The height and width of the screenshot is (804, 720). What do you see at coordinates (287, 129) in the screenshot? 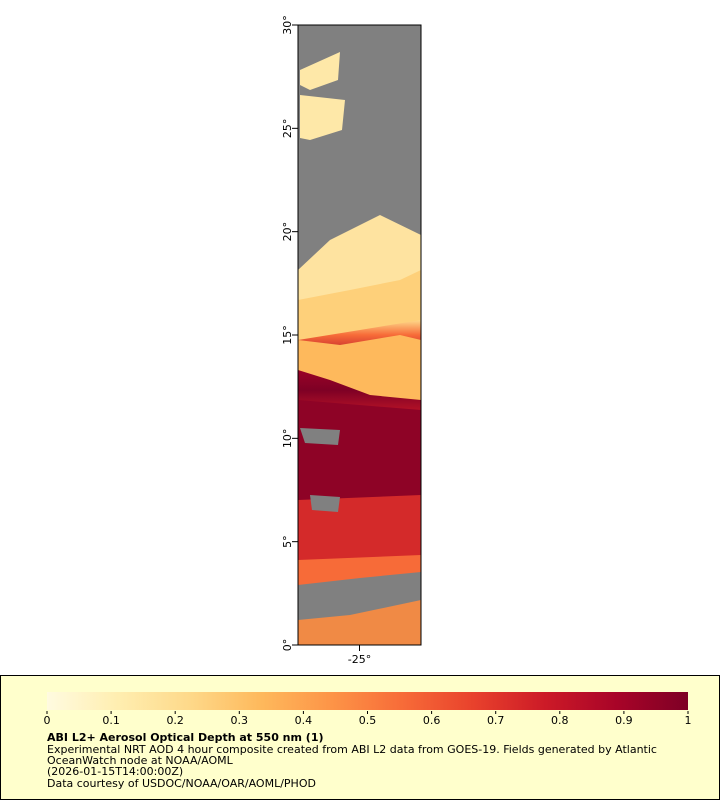
I see `y-tick-label: 25°` at bounding box center [287, 129].